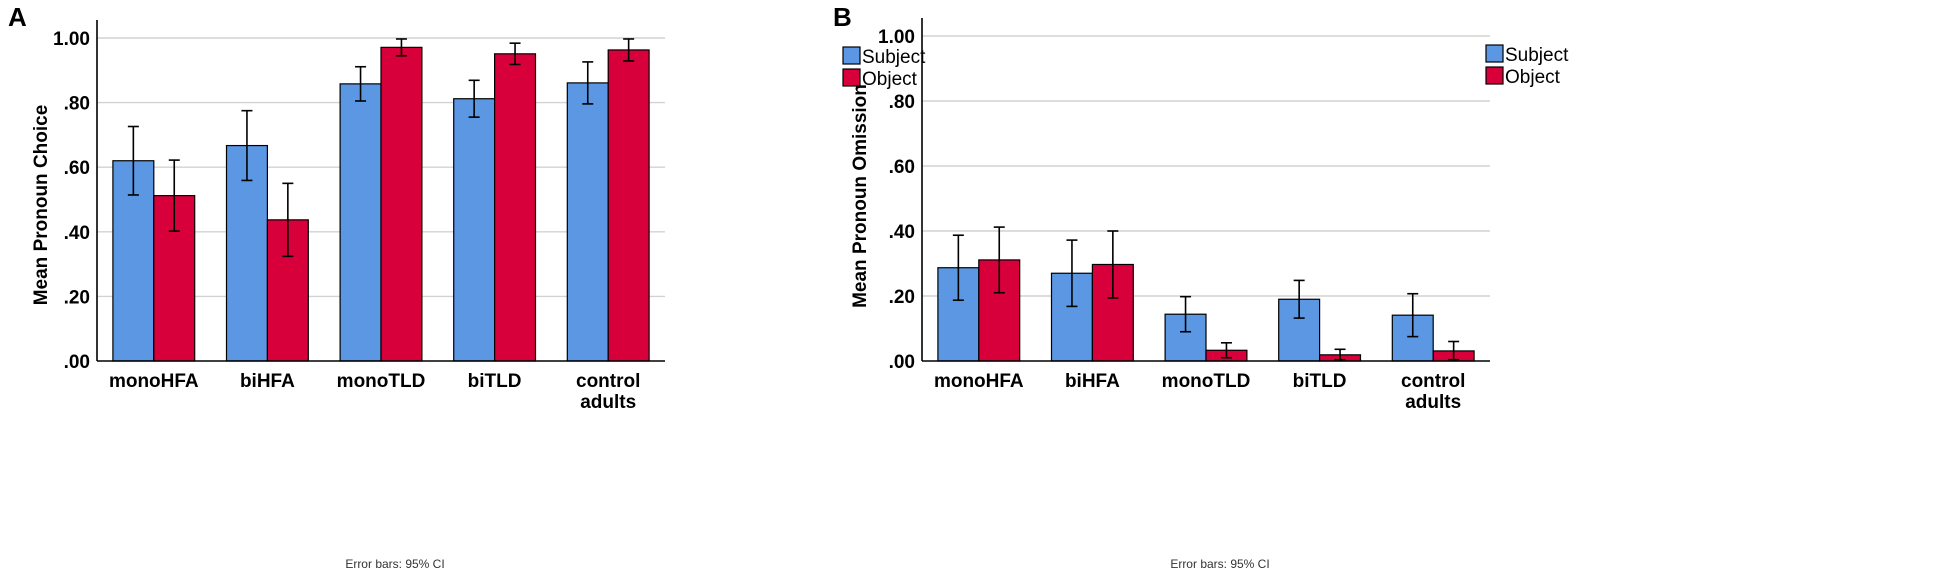 This screenshot has height=576, width=1950. I want to click on x-tick-label-b-4: control adults, so click(1433, 392).